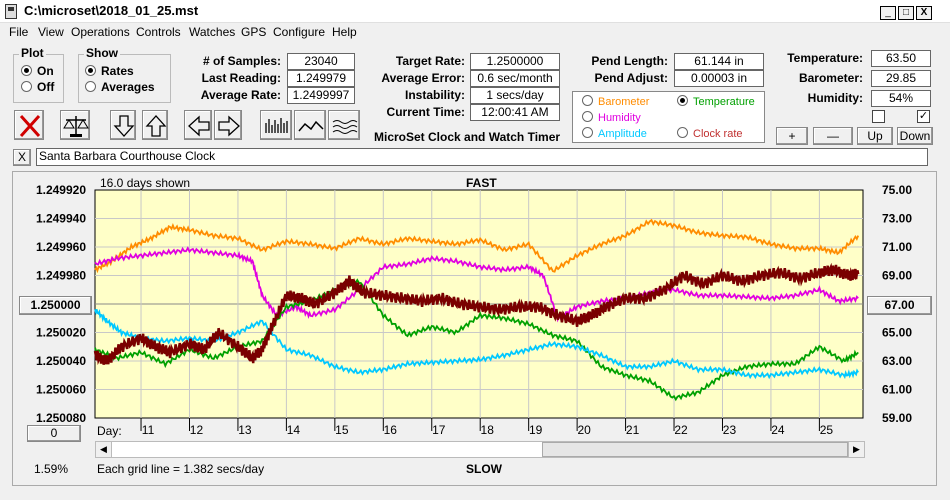  Describe the element at coordinates (476, 344) in the screenshot. I see `amplitude-series-line` at that location.